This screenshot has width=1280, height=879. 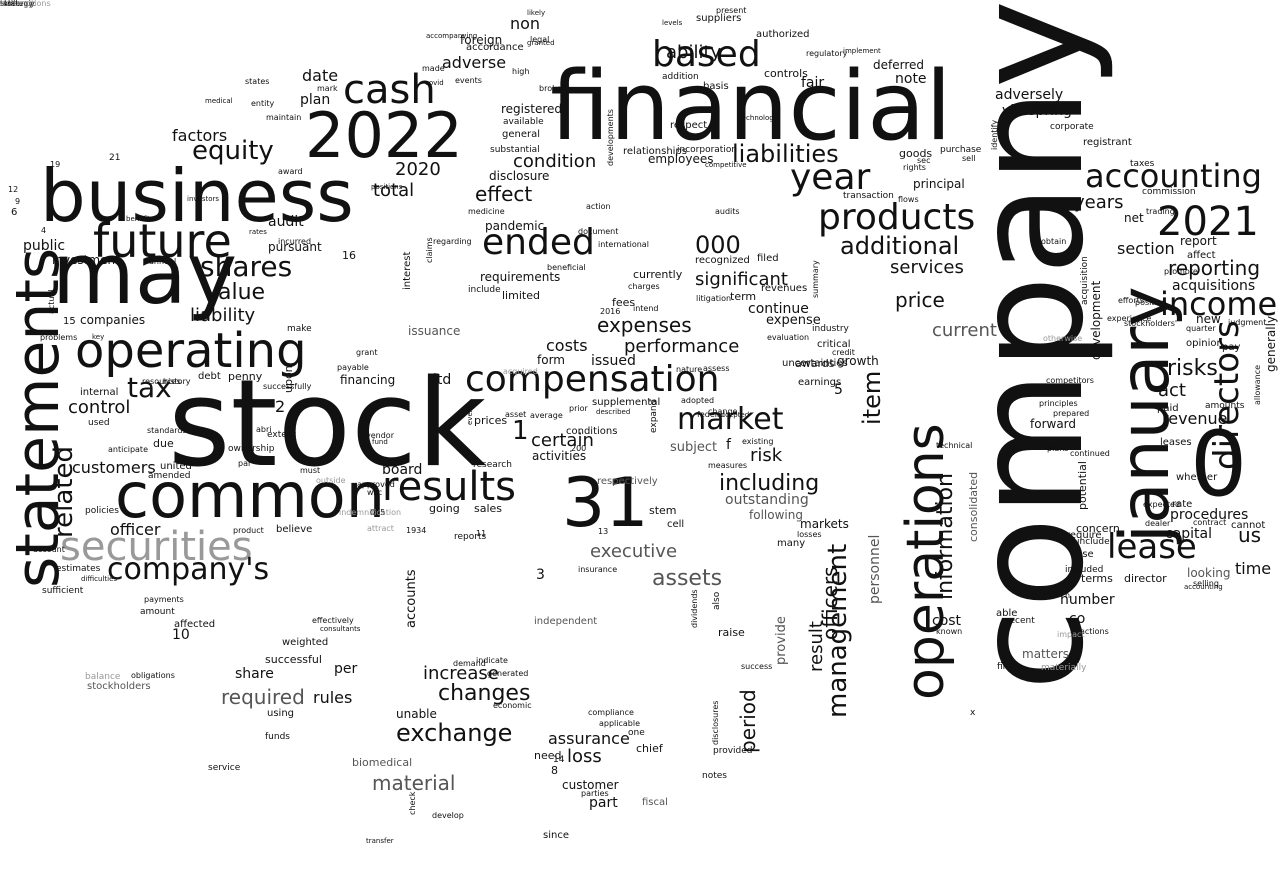 I want to click on cloud-word: adversely, so click(x=1029, y=95).